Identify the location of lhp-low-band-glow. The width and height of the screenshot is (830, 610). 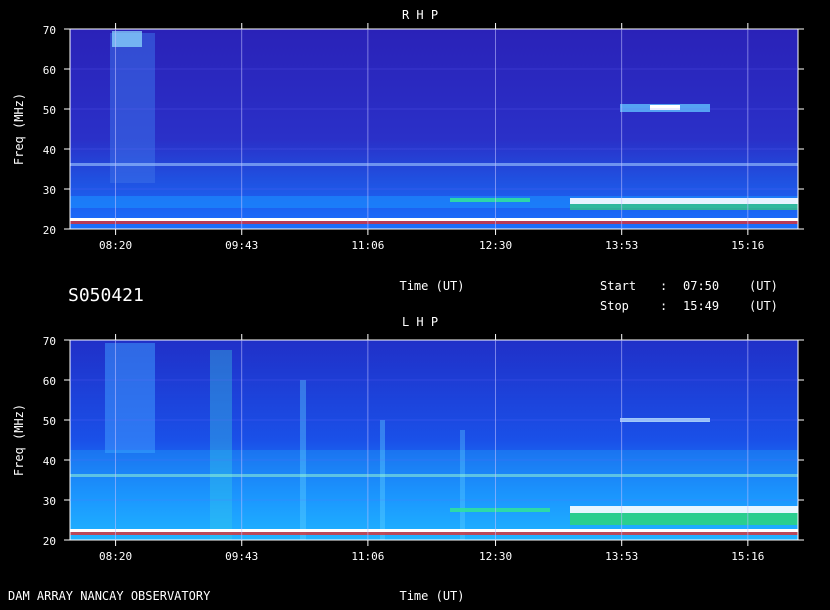
(434, 495).